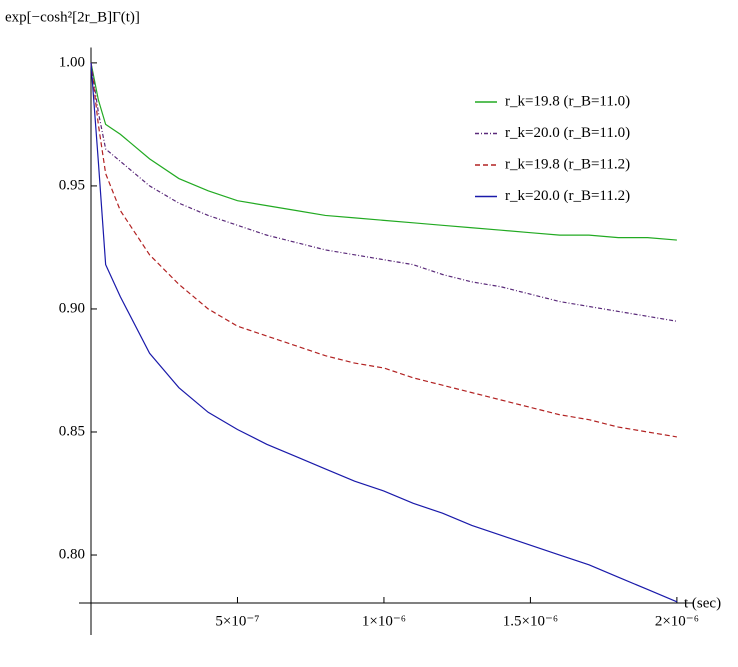 The width and height of the screenshot is (738, 667). What do you see at coordinates (567, 164) in the screenshot?
I see `legend-label: r_k=19.8 (r_B=11.2)` at bounding box center [567, 164].